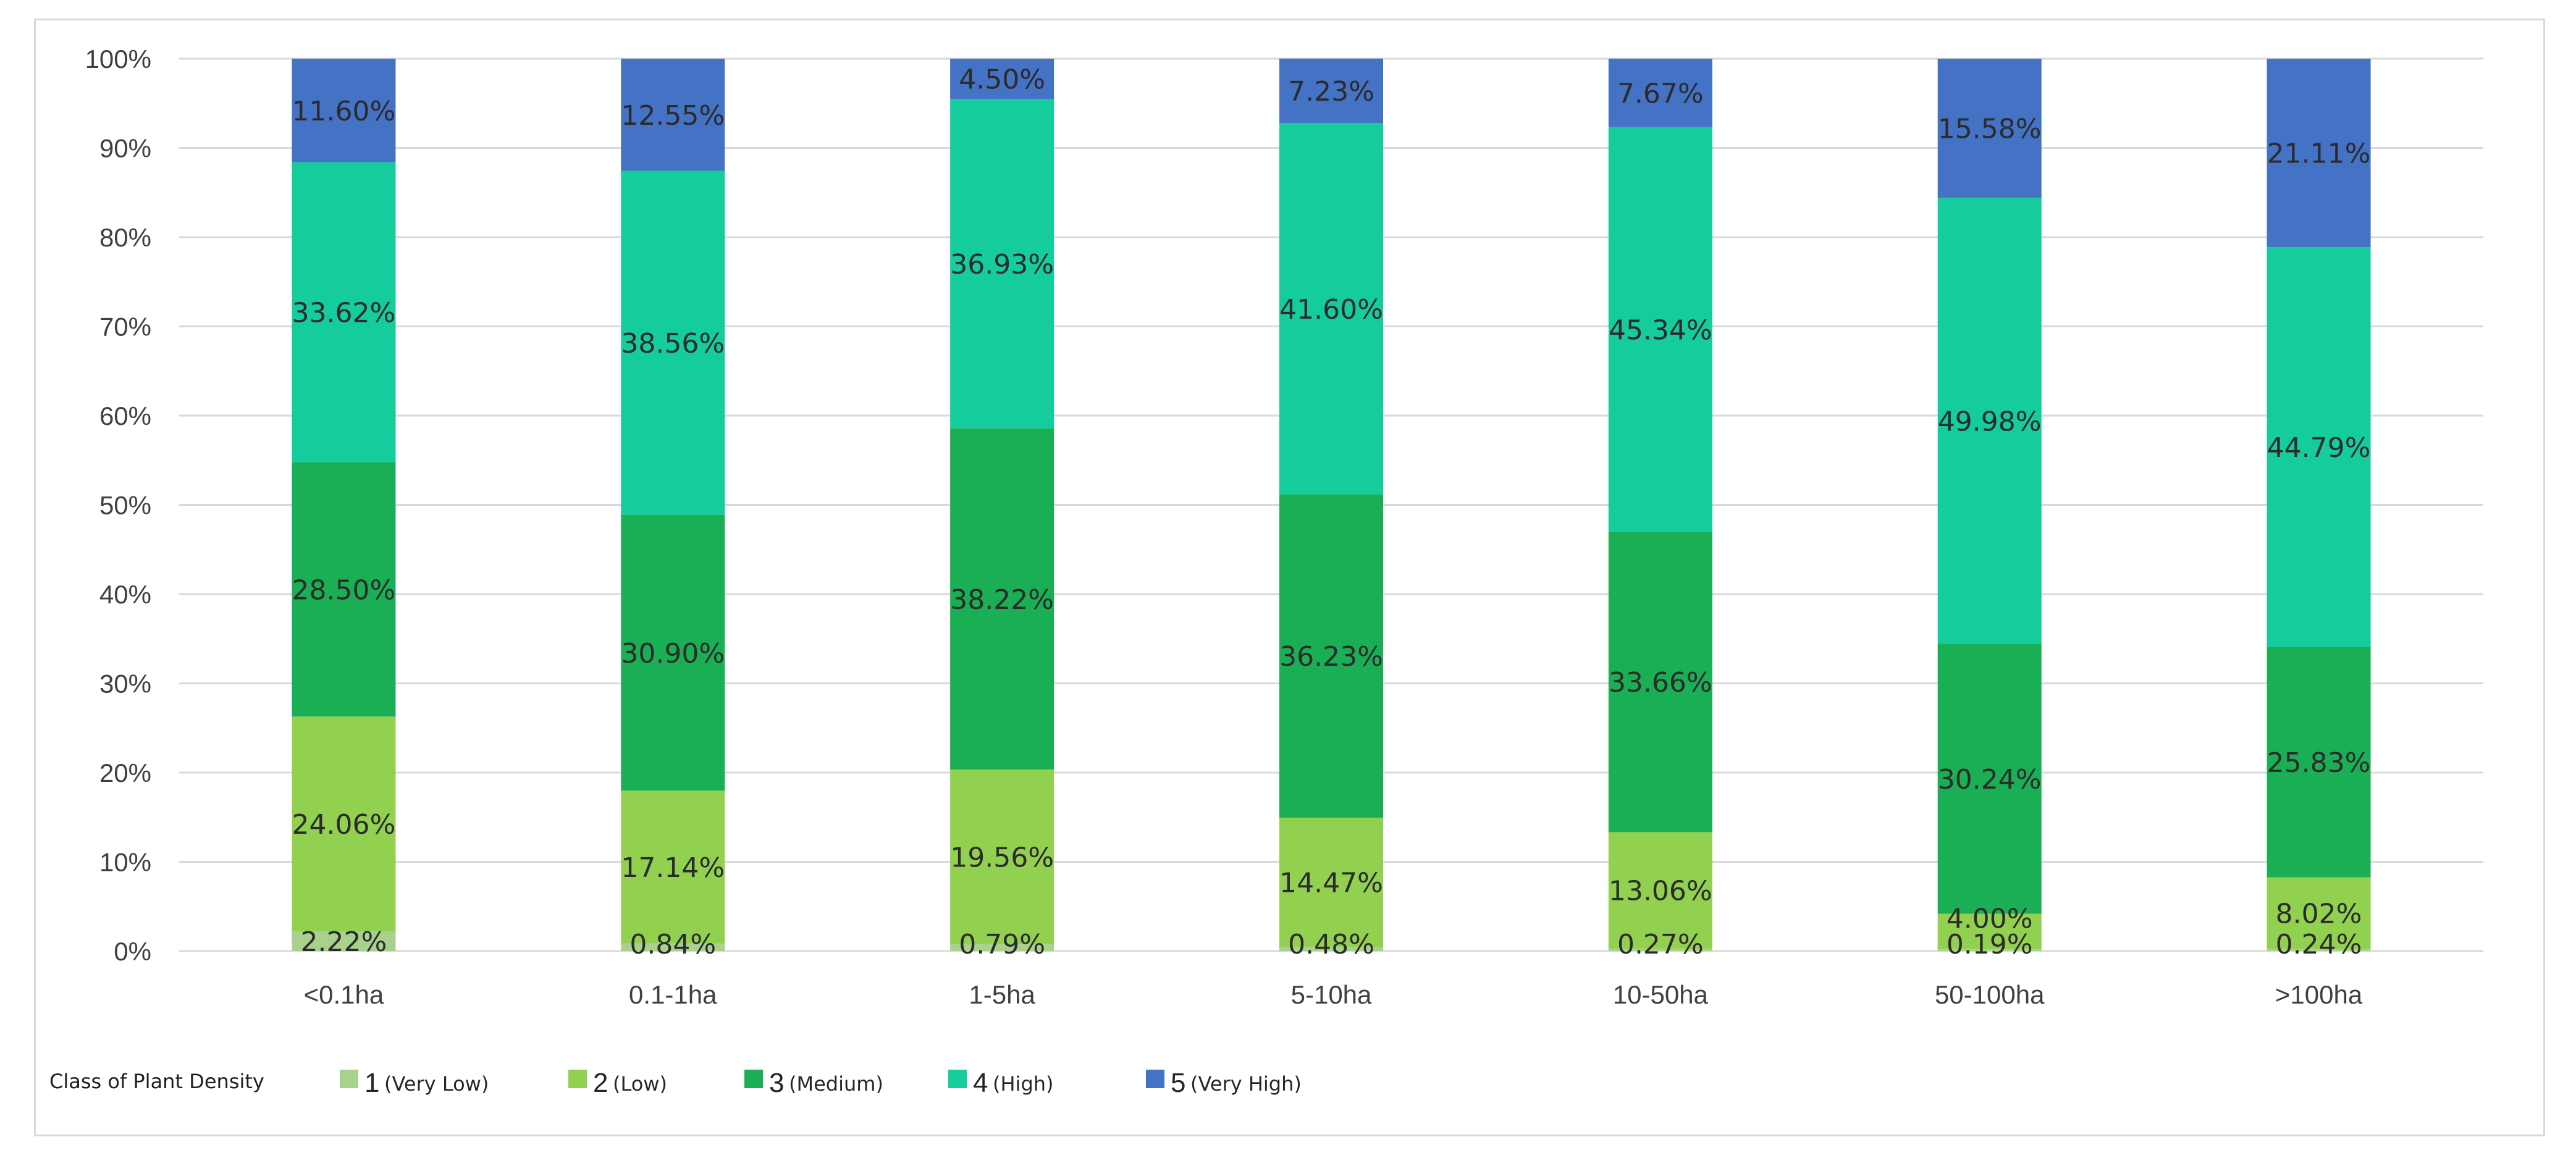 The image size is (2576, 1166). I want to click on data-label: 13.06%, so click(1660, 891).